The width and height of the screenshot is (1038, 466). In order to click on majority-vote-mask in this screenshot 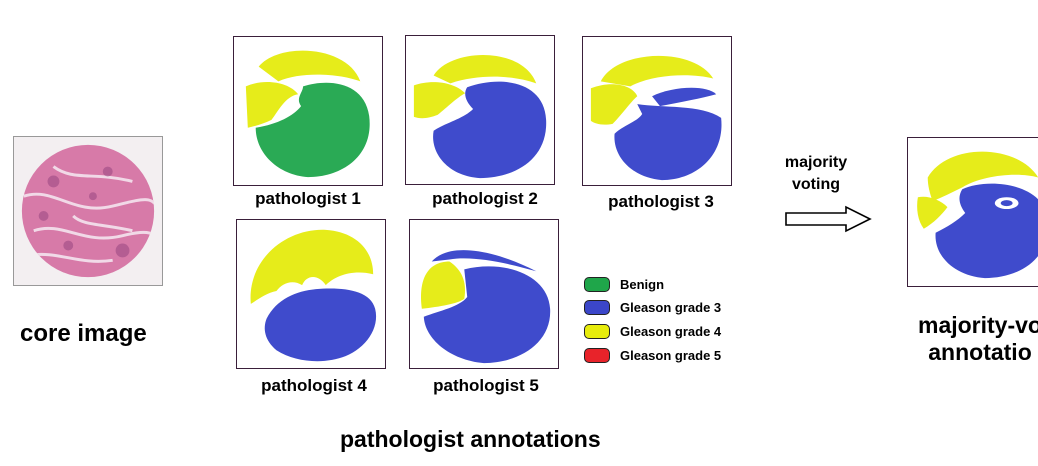, I will do `click(977, 215)`.